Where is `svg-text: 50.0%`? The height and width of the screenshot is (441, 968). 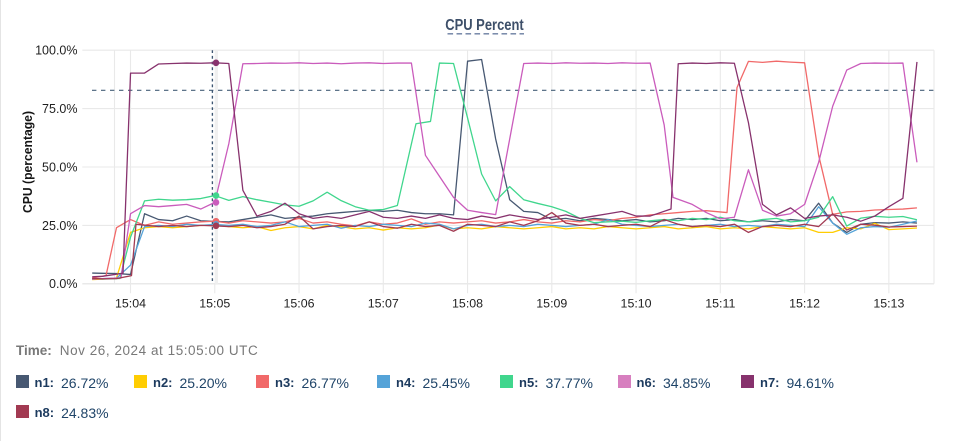 svg-text: 50.0% is located at coordinates (59, 167).